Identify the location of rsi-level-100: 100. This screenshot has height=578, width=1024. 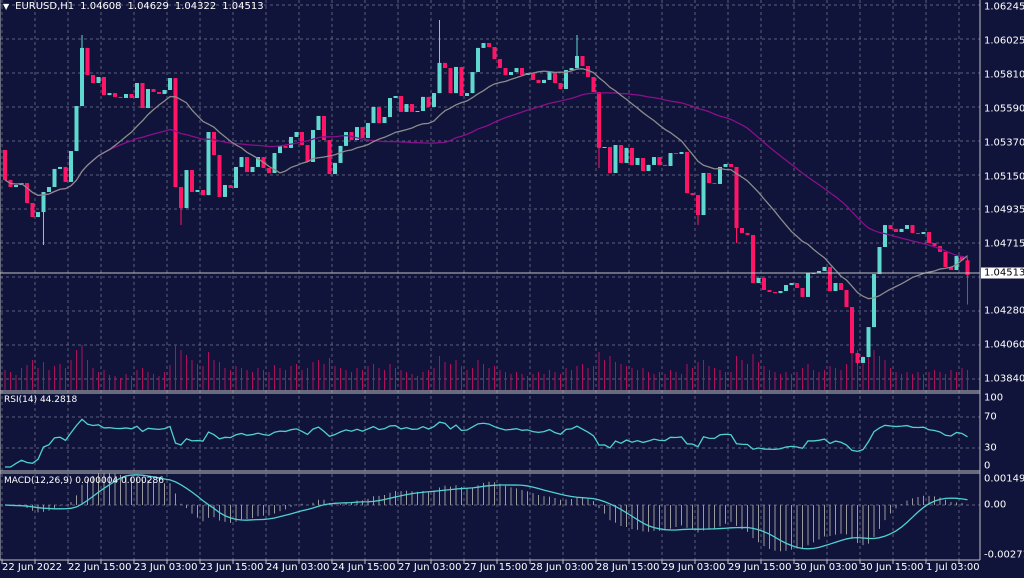
(994, 398).